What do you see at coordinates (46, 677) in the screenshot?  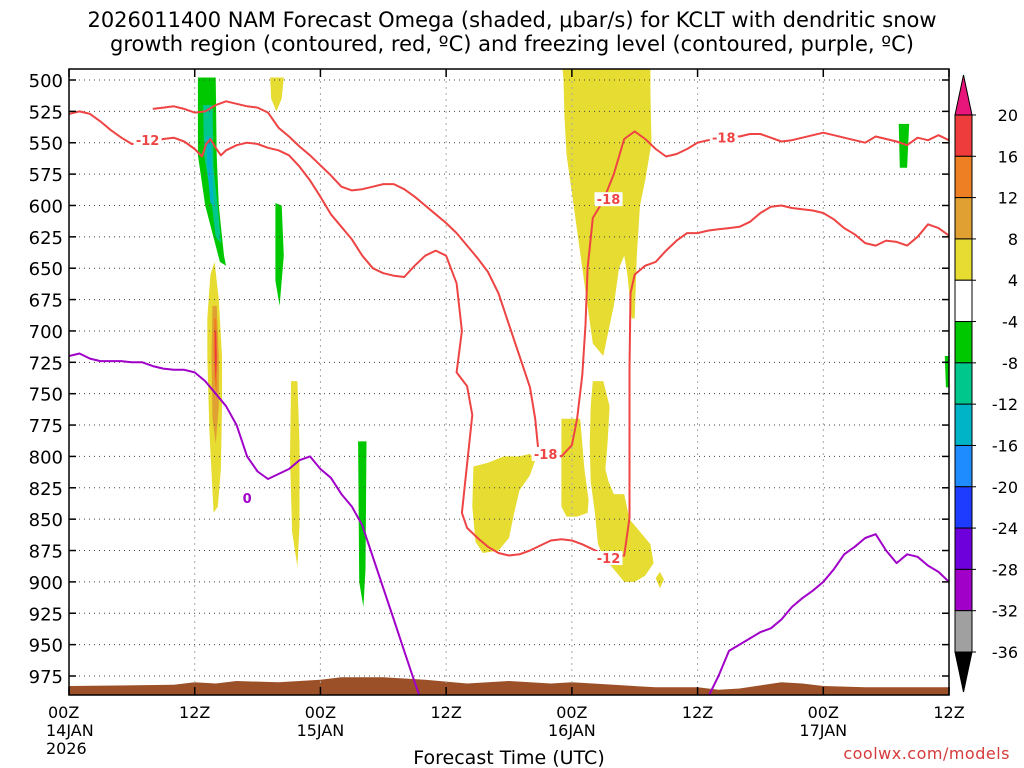 I see `ytick-label-975: 975` at bounding box center [46, 677].